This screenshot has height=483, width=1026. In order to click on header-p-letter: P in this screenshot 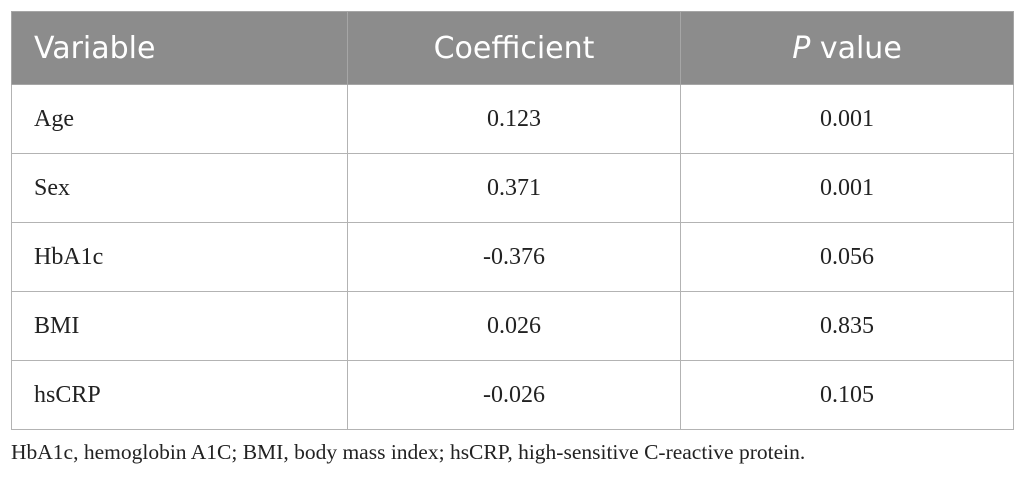, I will do `click(801, 48)`.